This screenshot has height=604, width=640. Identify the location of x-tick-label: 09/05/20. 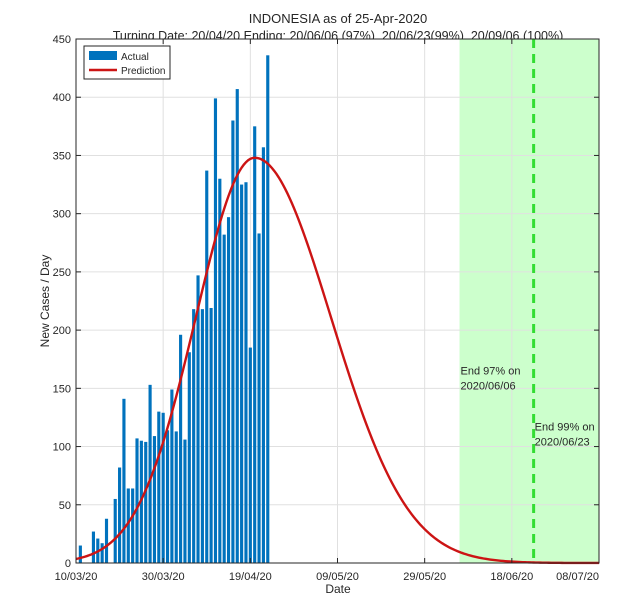
(337, 577).